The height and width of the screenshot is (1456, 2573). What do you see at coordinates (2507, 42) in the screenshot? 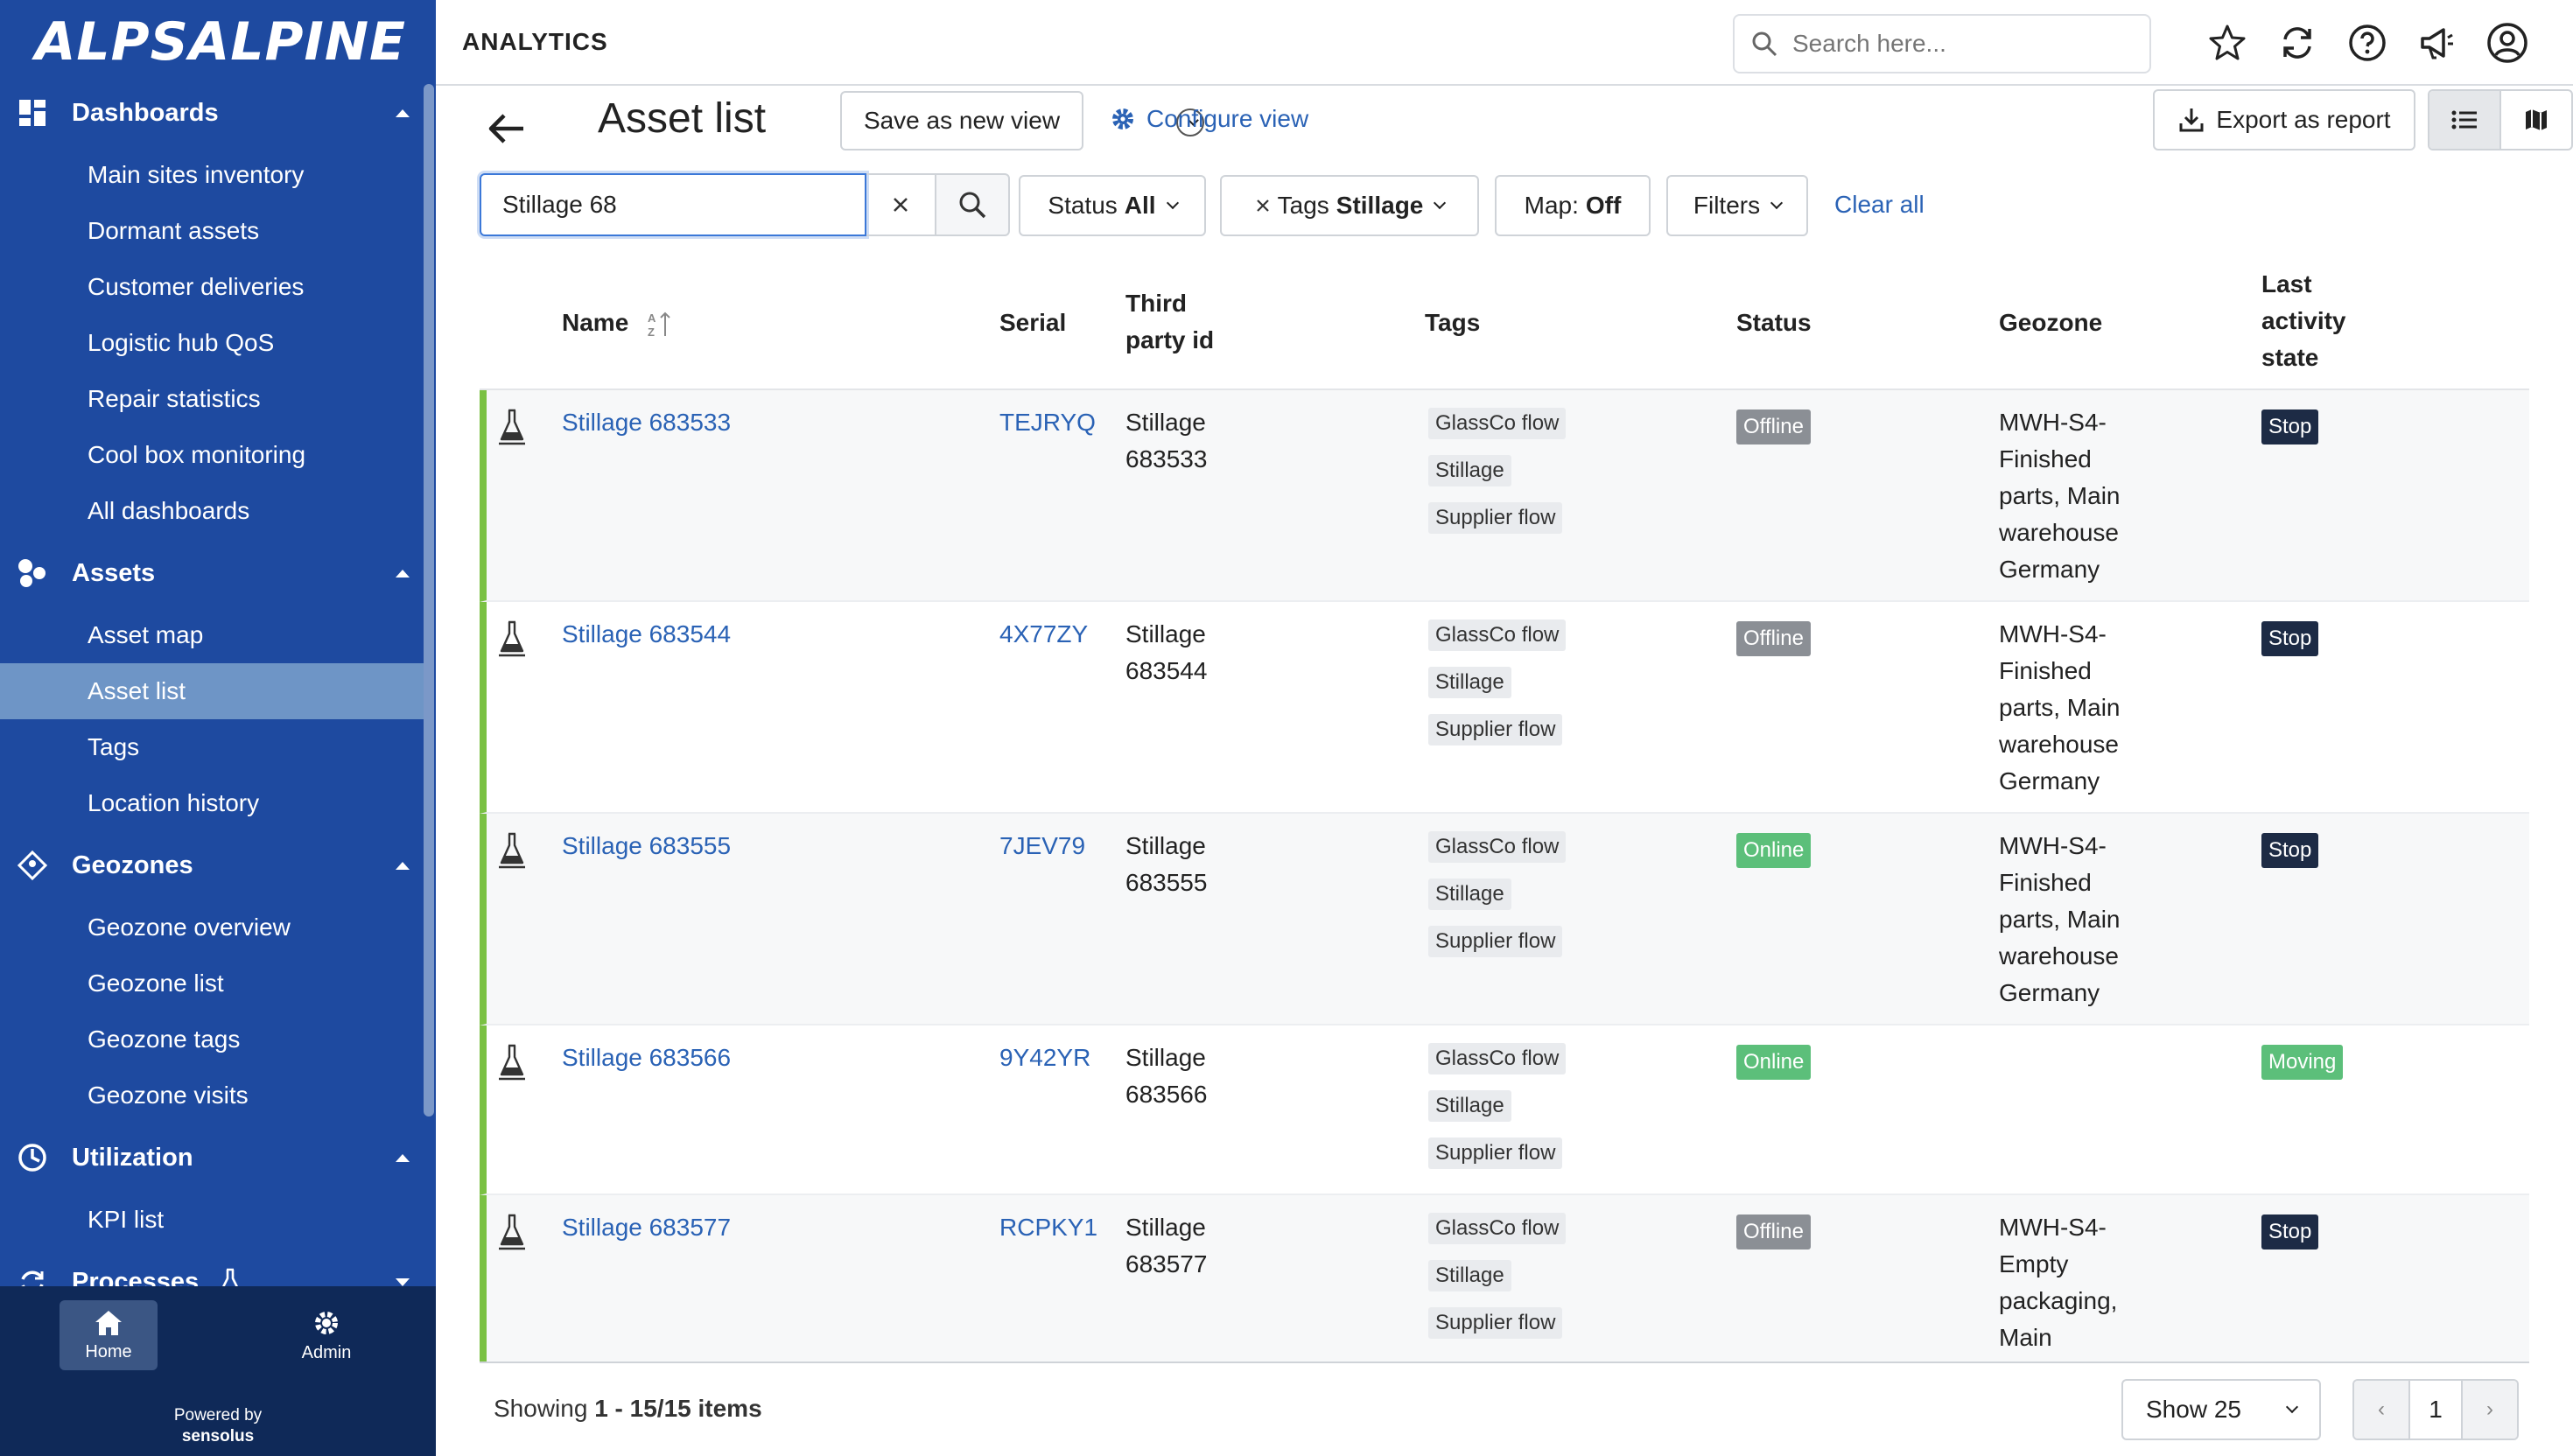
I see `user-icon` at bounding box center [2507, 42].